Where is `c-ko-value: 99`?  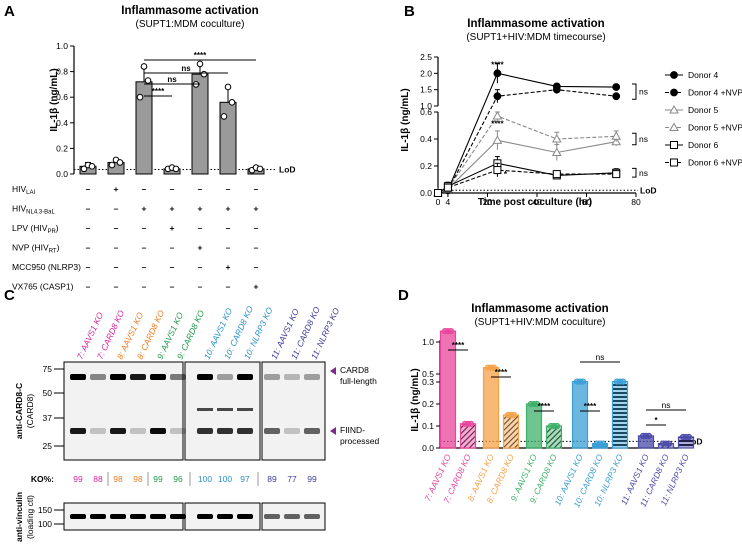
c-ko-value: 99 is located at coordinates (312, 479).